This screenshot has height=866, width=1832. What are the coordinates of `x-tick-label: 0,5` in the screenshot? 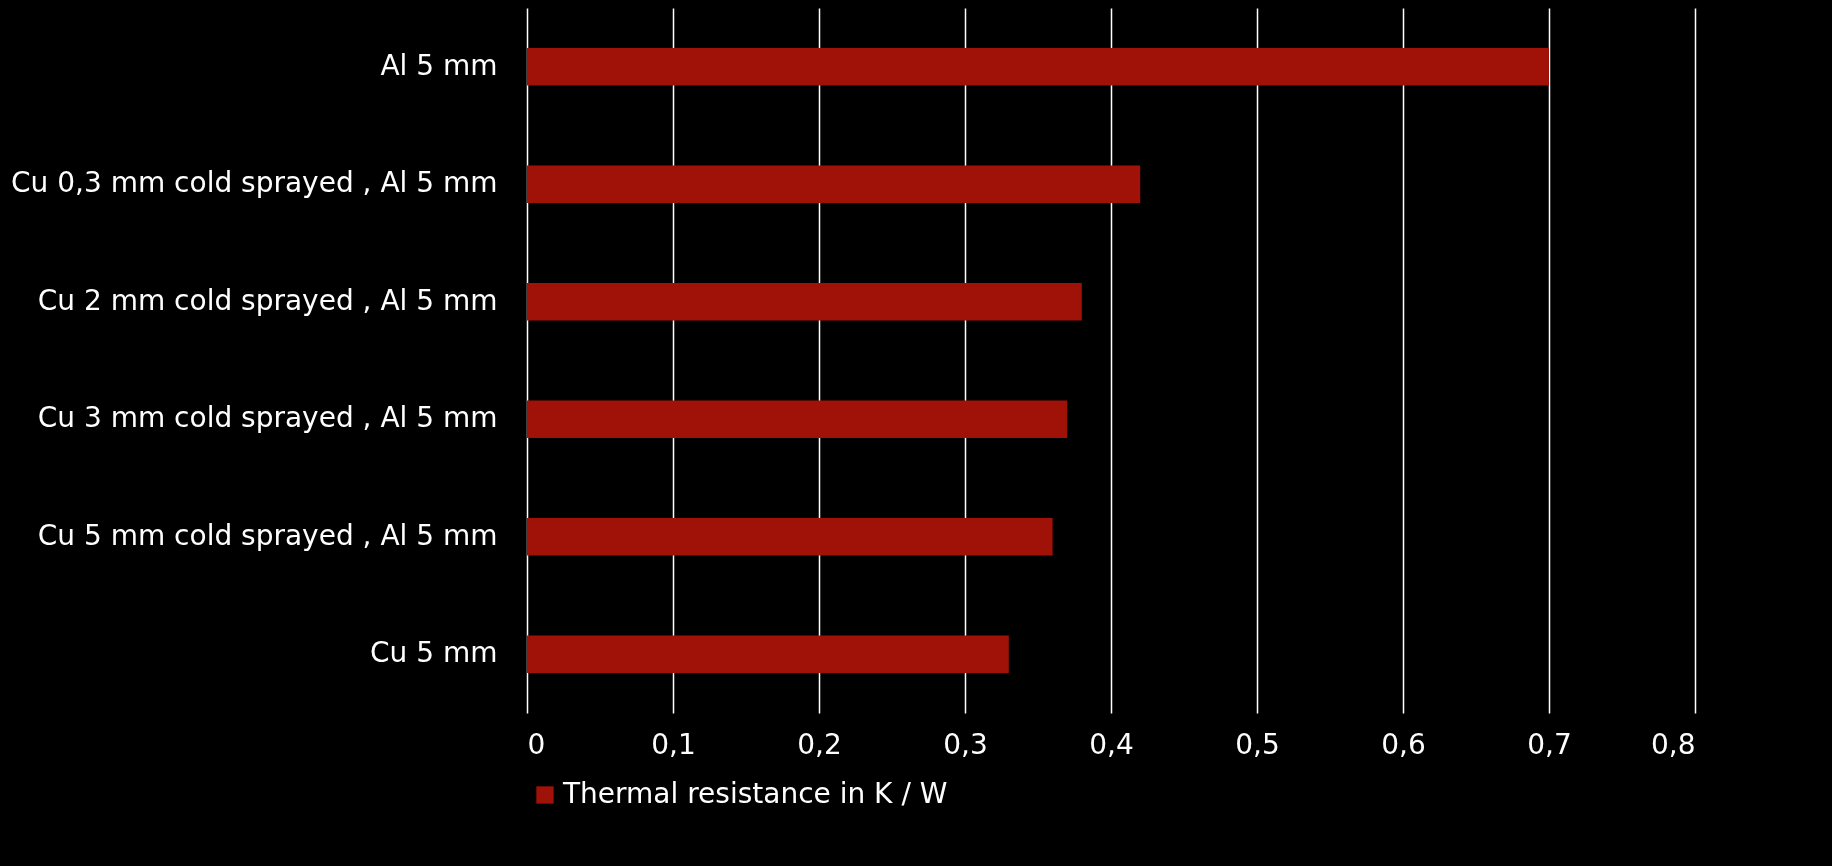 It's located at (1257, 744).